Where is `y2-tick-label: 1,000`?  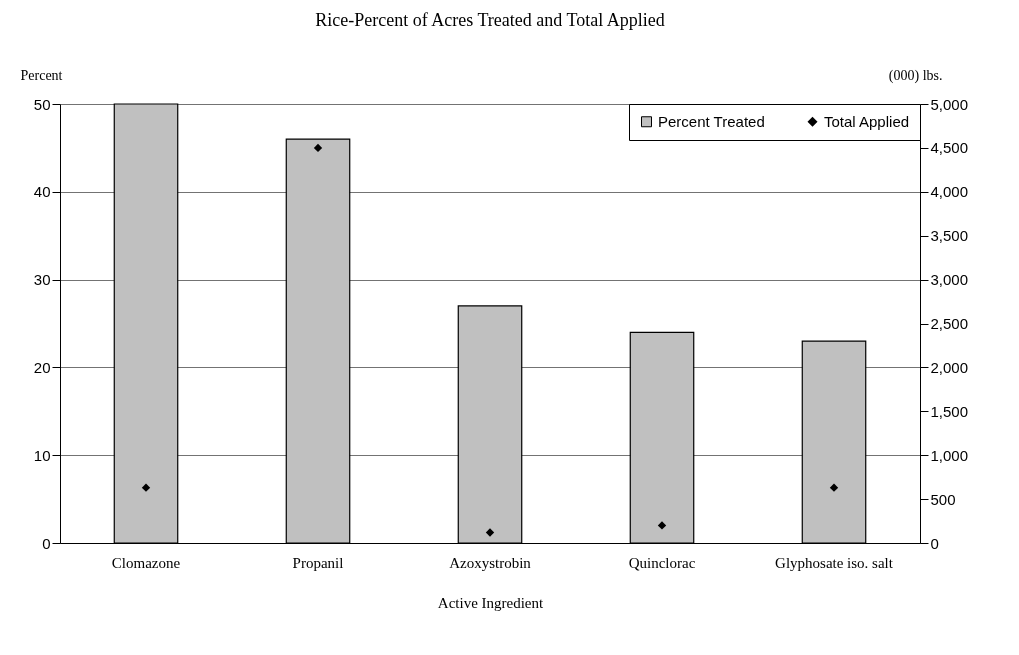 y2-tick-label: 1,000 is located at coordinates (949, 455).